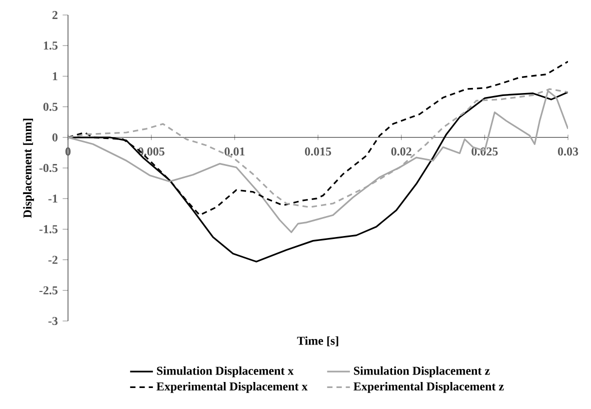 The width and height of the screenshot is (591, 409). I want to click on legend-label: Experimental Displacement z, so click(429, 387).